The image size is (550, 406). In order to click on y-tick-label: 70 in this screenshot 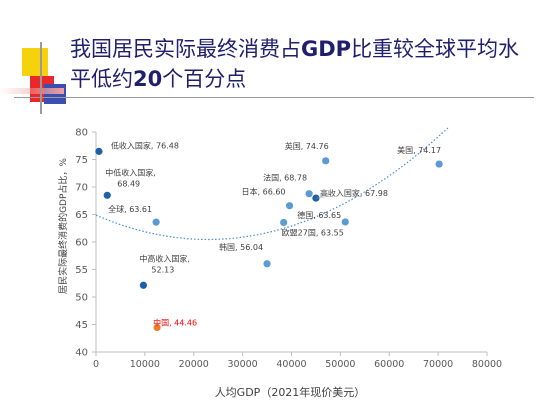, I will do `click(81, 188)`.